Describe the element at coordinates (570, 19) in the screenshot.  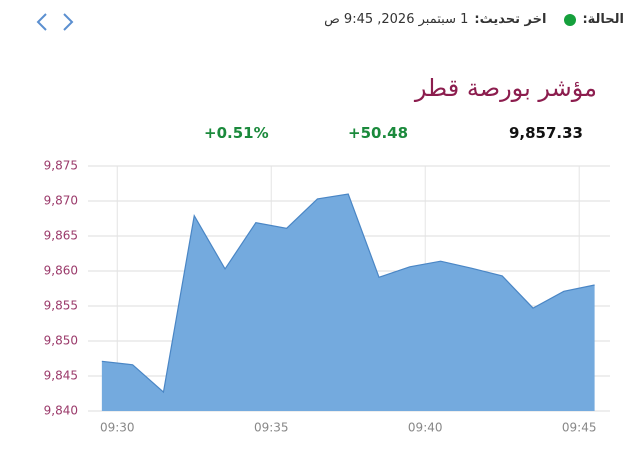
I see `status-dot` at that location.